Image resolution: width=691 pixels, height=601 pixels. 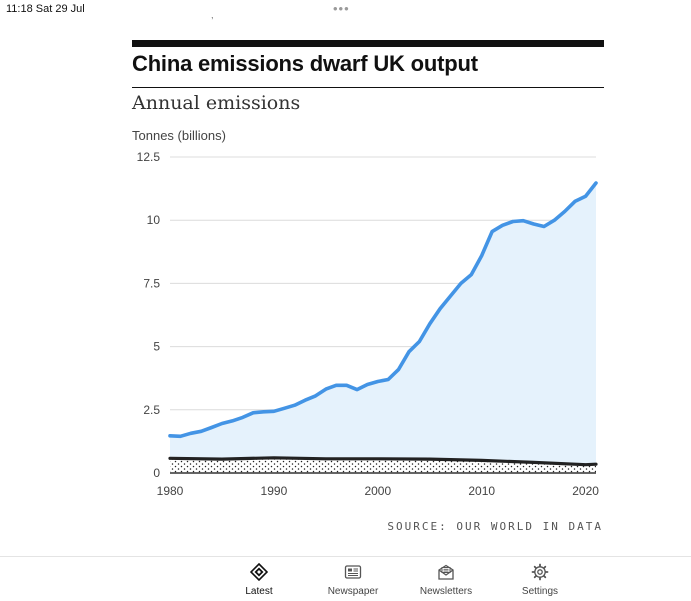 I want to click on y-tick-label: 12.5, so click(x=149, y=157).